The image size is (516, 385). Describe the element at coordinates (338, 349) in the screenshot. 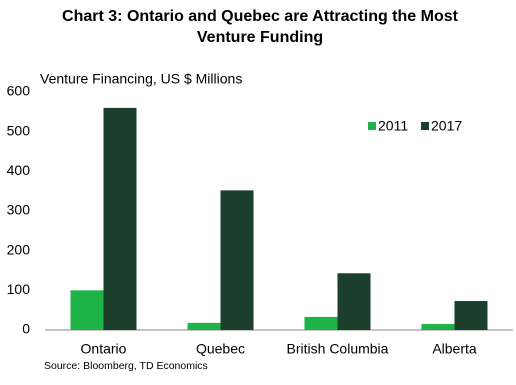

I see `x-tick-label: British Columbia` at that location.